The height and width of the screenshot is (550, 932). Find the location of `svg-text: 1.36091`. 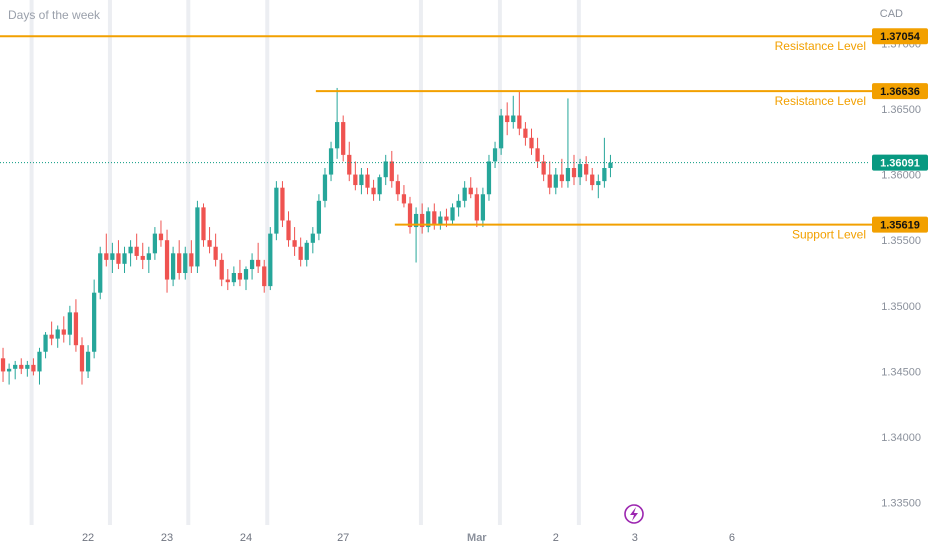

svg-text: 1.36091 is located at coordinates (900, 164).